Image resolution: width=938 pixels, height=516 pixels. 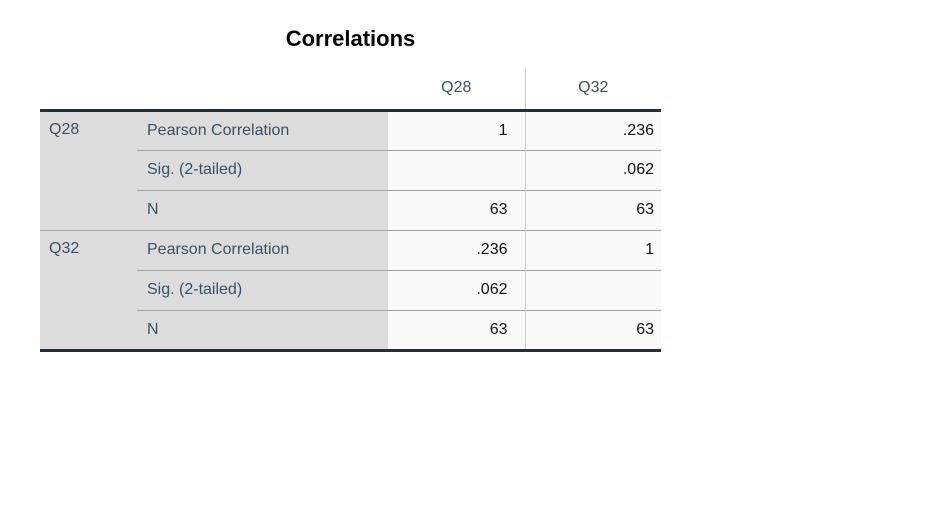 I want to click on row-group-label-q28: Q28, so click(x=88, y=170).